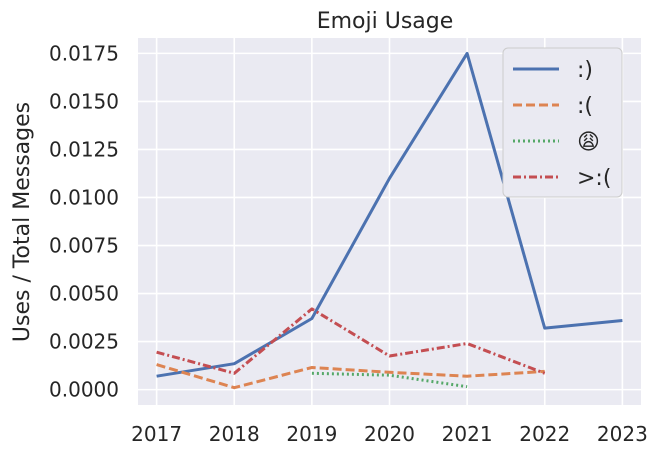  What do you see at coordinates (585, 106) in the screenshot?
I see `legend-label: :(` at bounding box center [585, 106].